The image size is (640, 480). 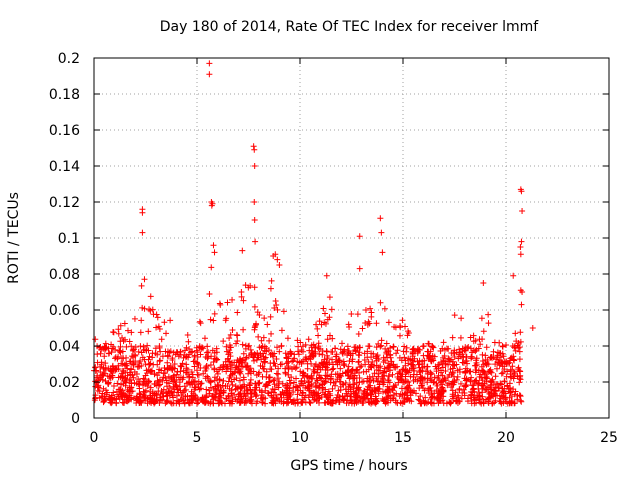 I want to click on y-tick-label: 0, so click(x=75, y=419).